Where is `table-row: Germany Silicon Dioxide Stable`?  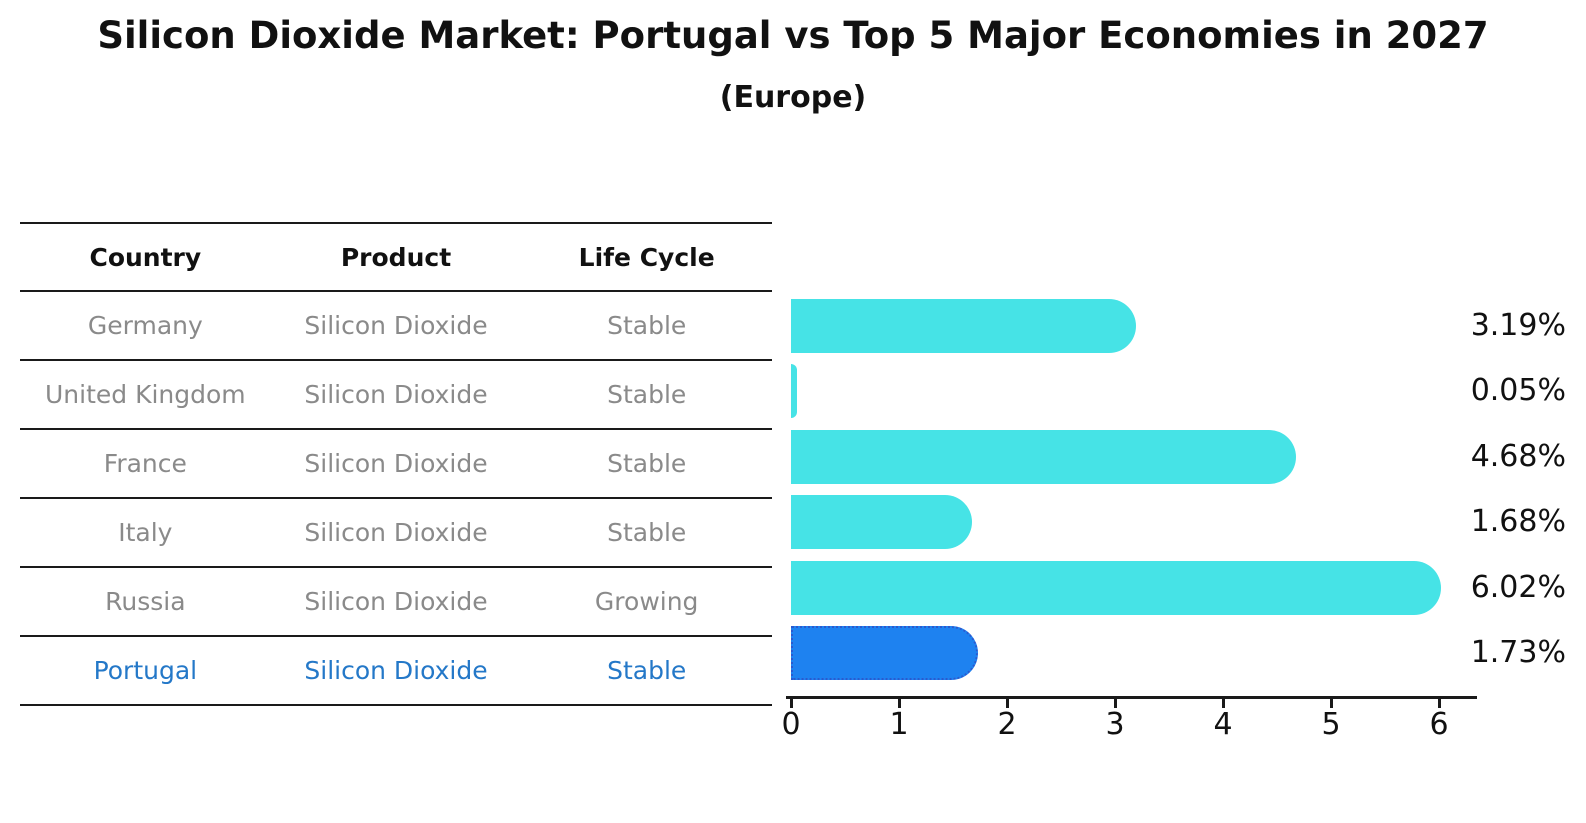
table-row: Germany Silicon Dioxide Stable is located at coordinates (396, 326).